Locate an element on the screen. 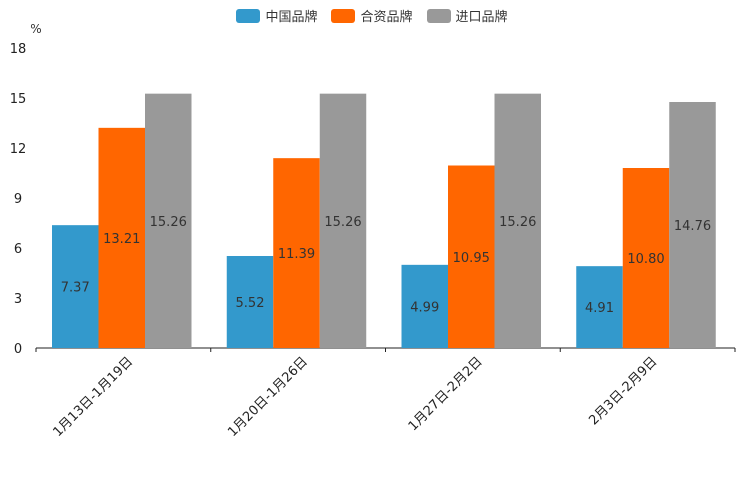 The image size is (744, 496). data-label: 4.99 is located at coordinates (424, 307).